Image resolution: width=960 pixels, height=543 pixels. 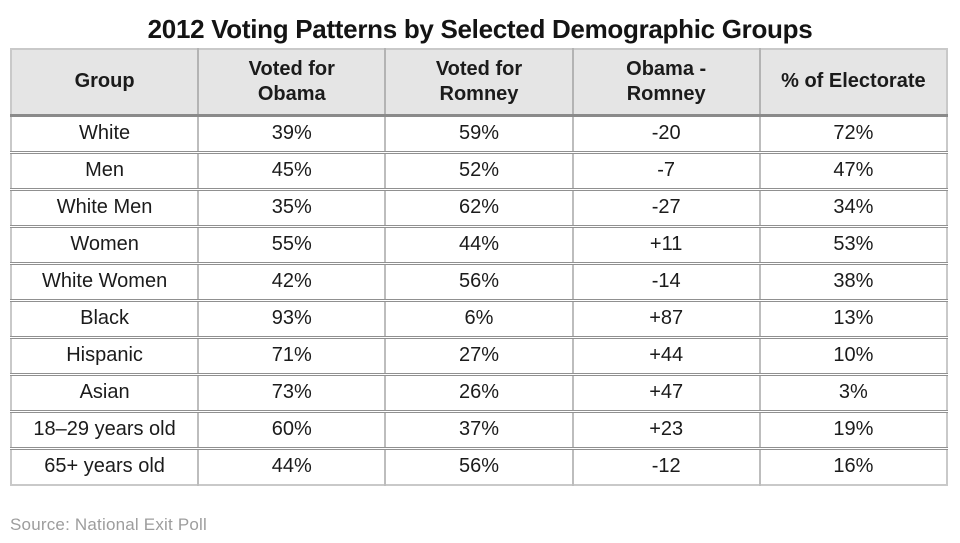 I want to click on cell-romney: 59%, so click(x=479, y=134).